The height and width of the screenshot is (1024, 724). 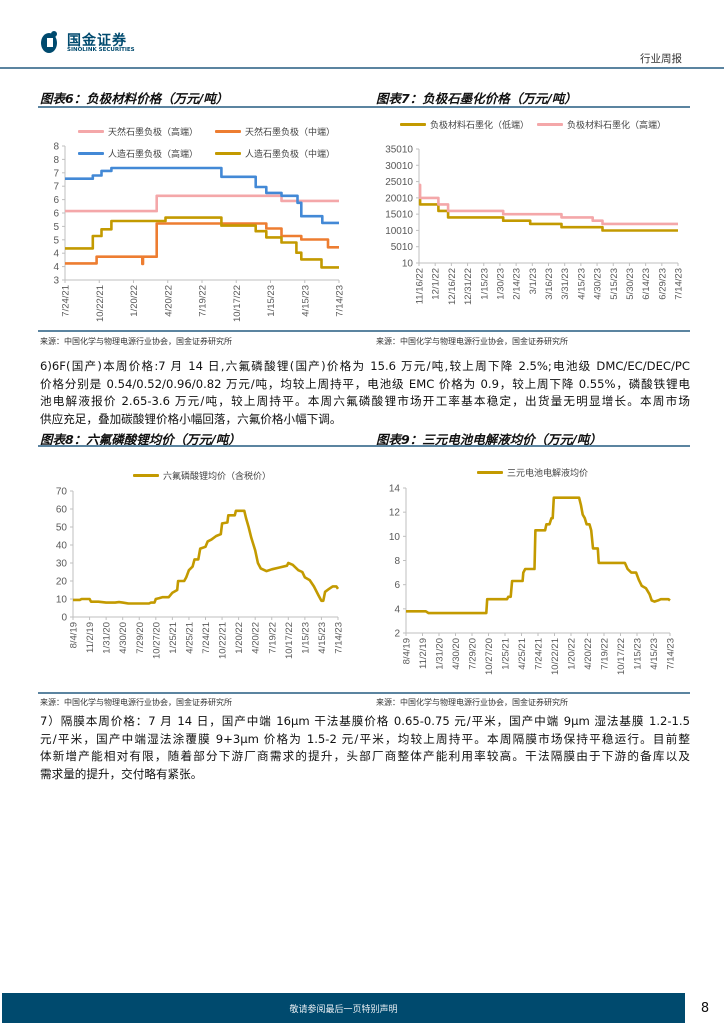 I want to click on y-tick-label: 5, so click(x=56, y=227).